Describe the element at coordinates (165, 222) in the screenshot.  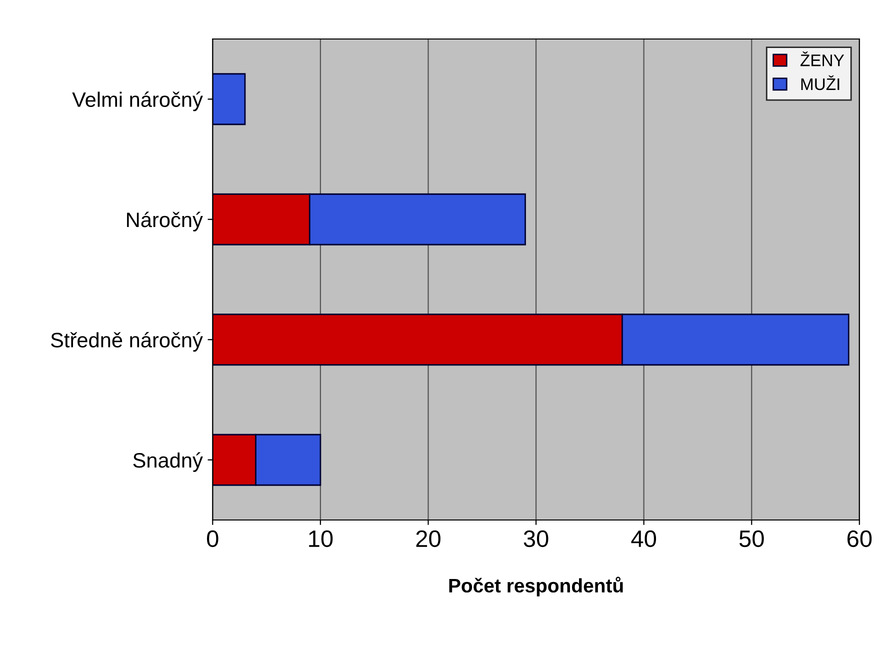
I see `y-tick-label: Náročný` at that location.